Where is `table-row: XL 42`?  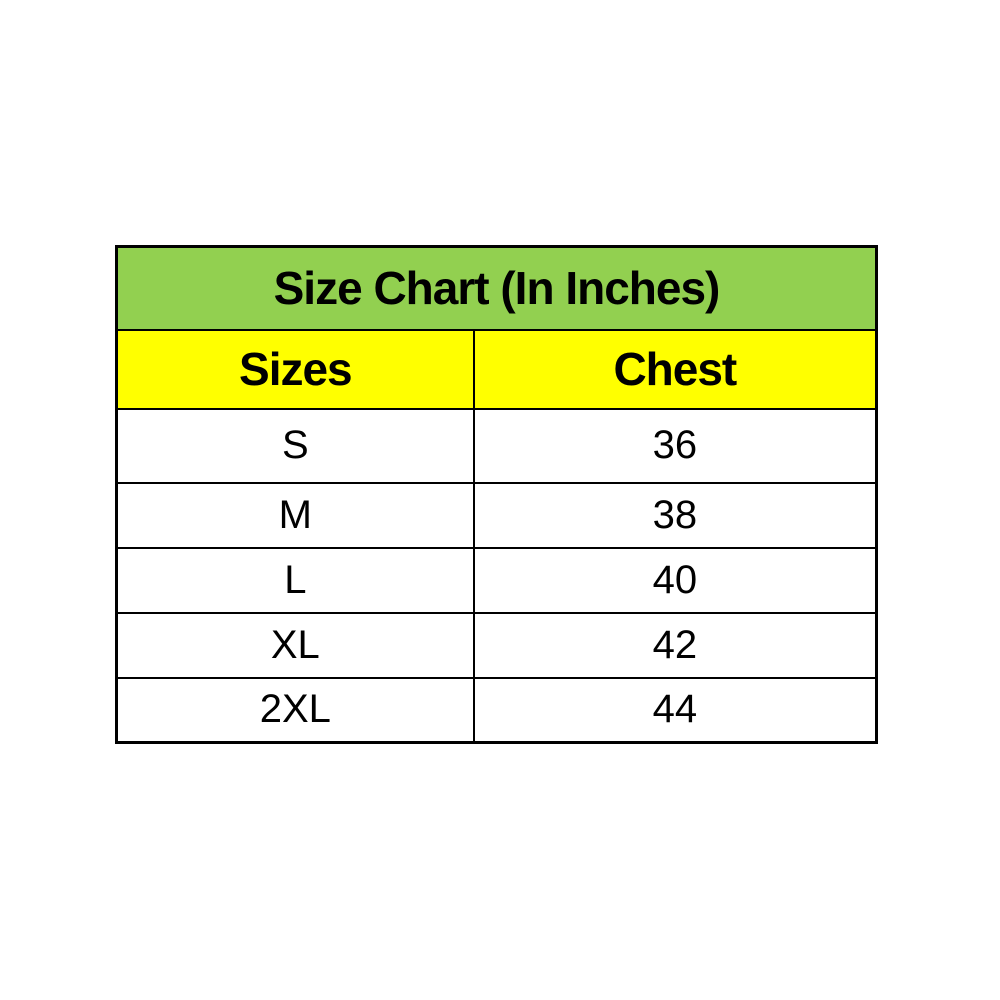
table-row: XL 42 is located at coordinates (496, 645).